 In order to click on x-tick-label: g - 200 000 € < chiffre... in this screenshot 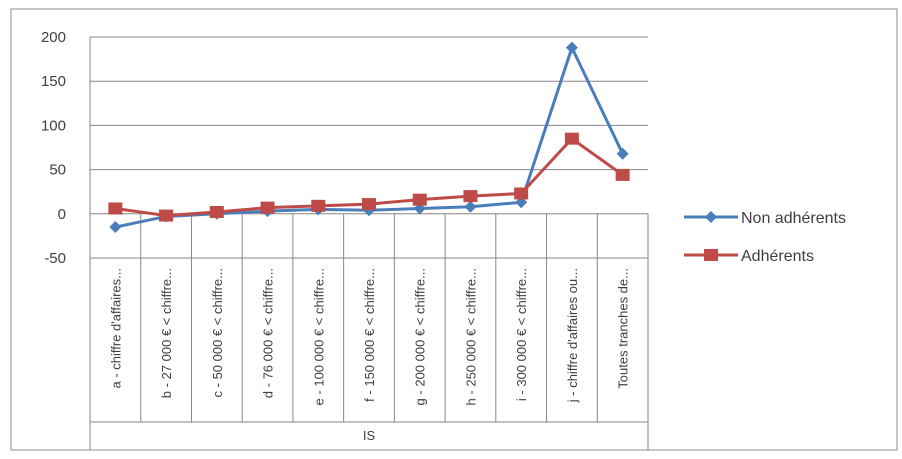, I will do `click(420, 336)`.